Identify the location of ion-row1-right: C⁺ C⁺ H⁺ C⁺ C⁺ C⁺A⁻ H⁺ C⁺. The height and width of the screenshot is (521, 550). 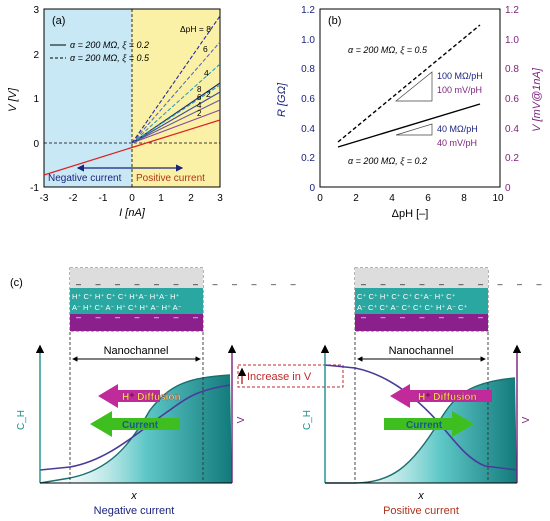
(406, 296).